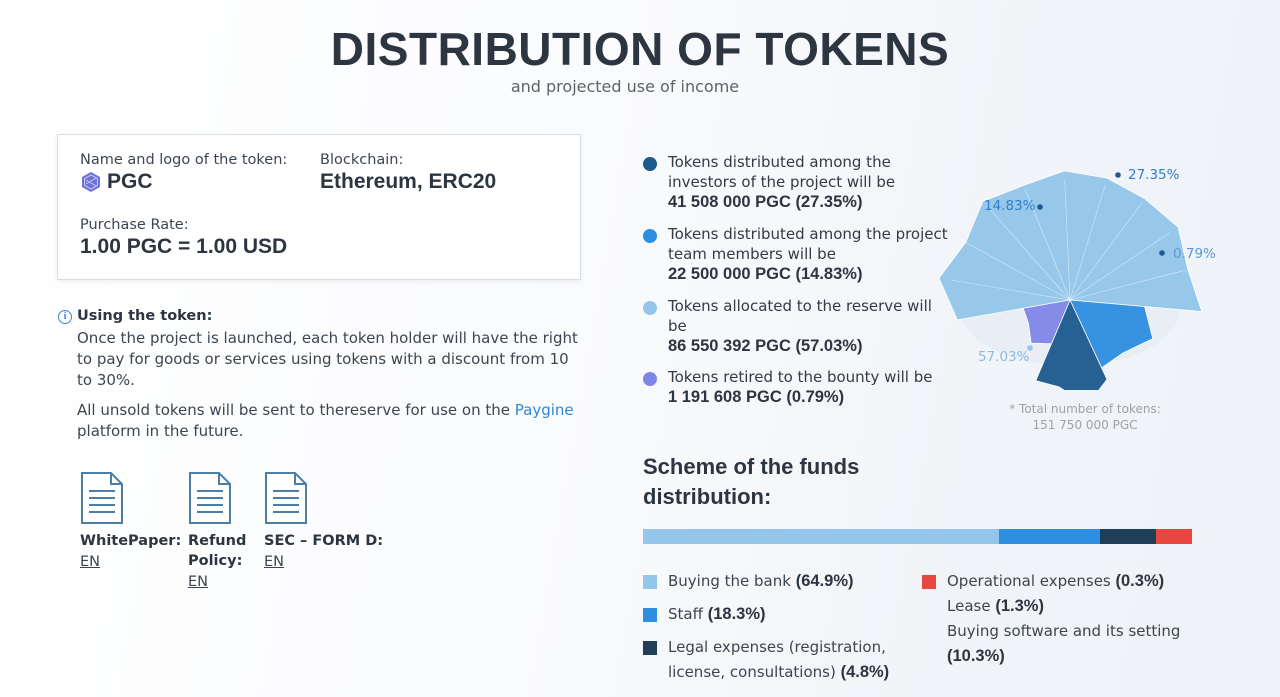 Image resolution: width=1280 pixels, height=697 pixels. I want to click on total-note-line-2: 151 750 000 PGC, so click(1085, 425).